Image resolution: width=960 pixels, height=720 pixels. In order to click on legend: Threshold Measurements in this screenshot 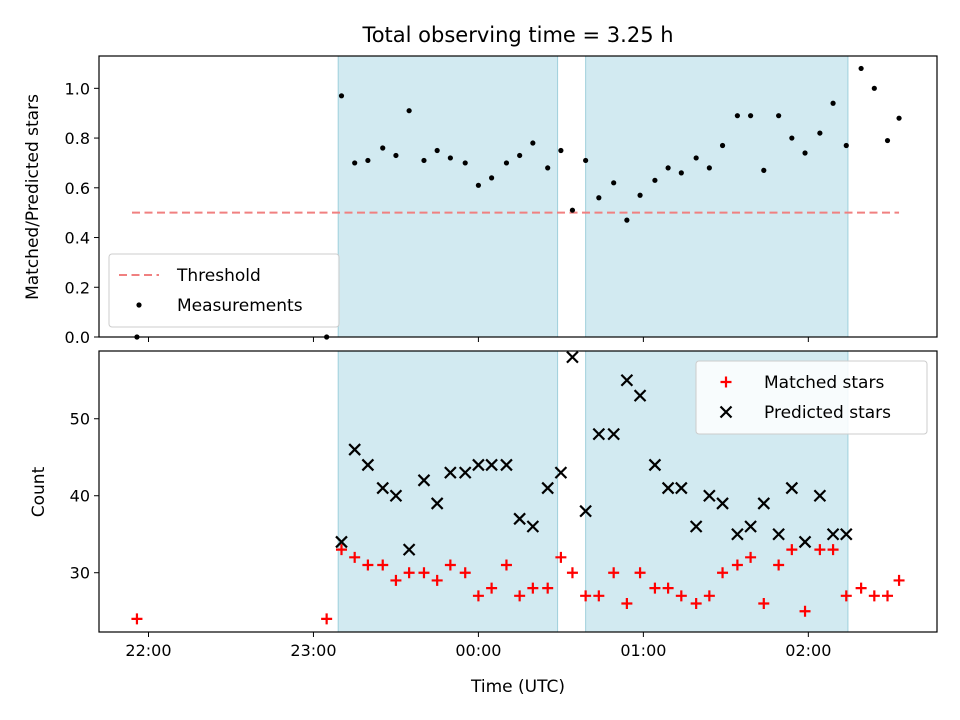, I will do `click(224, 290)`.